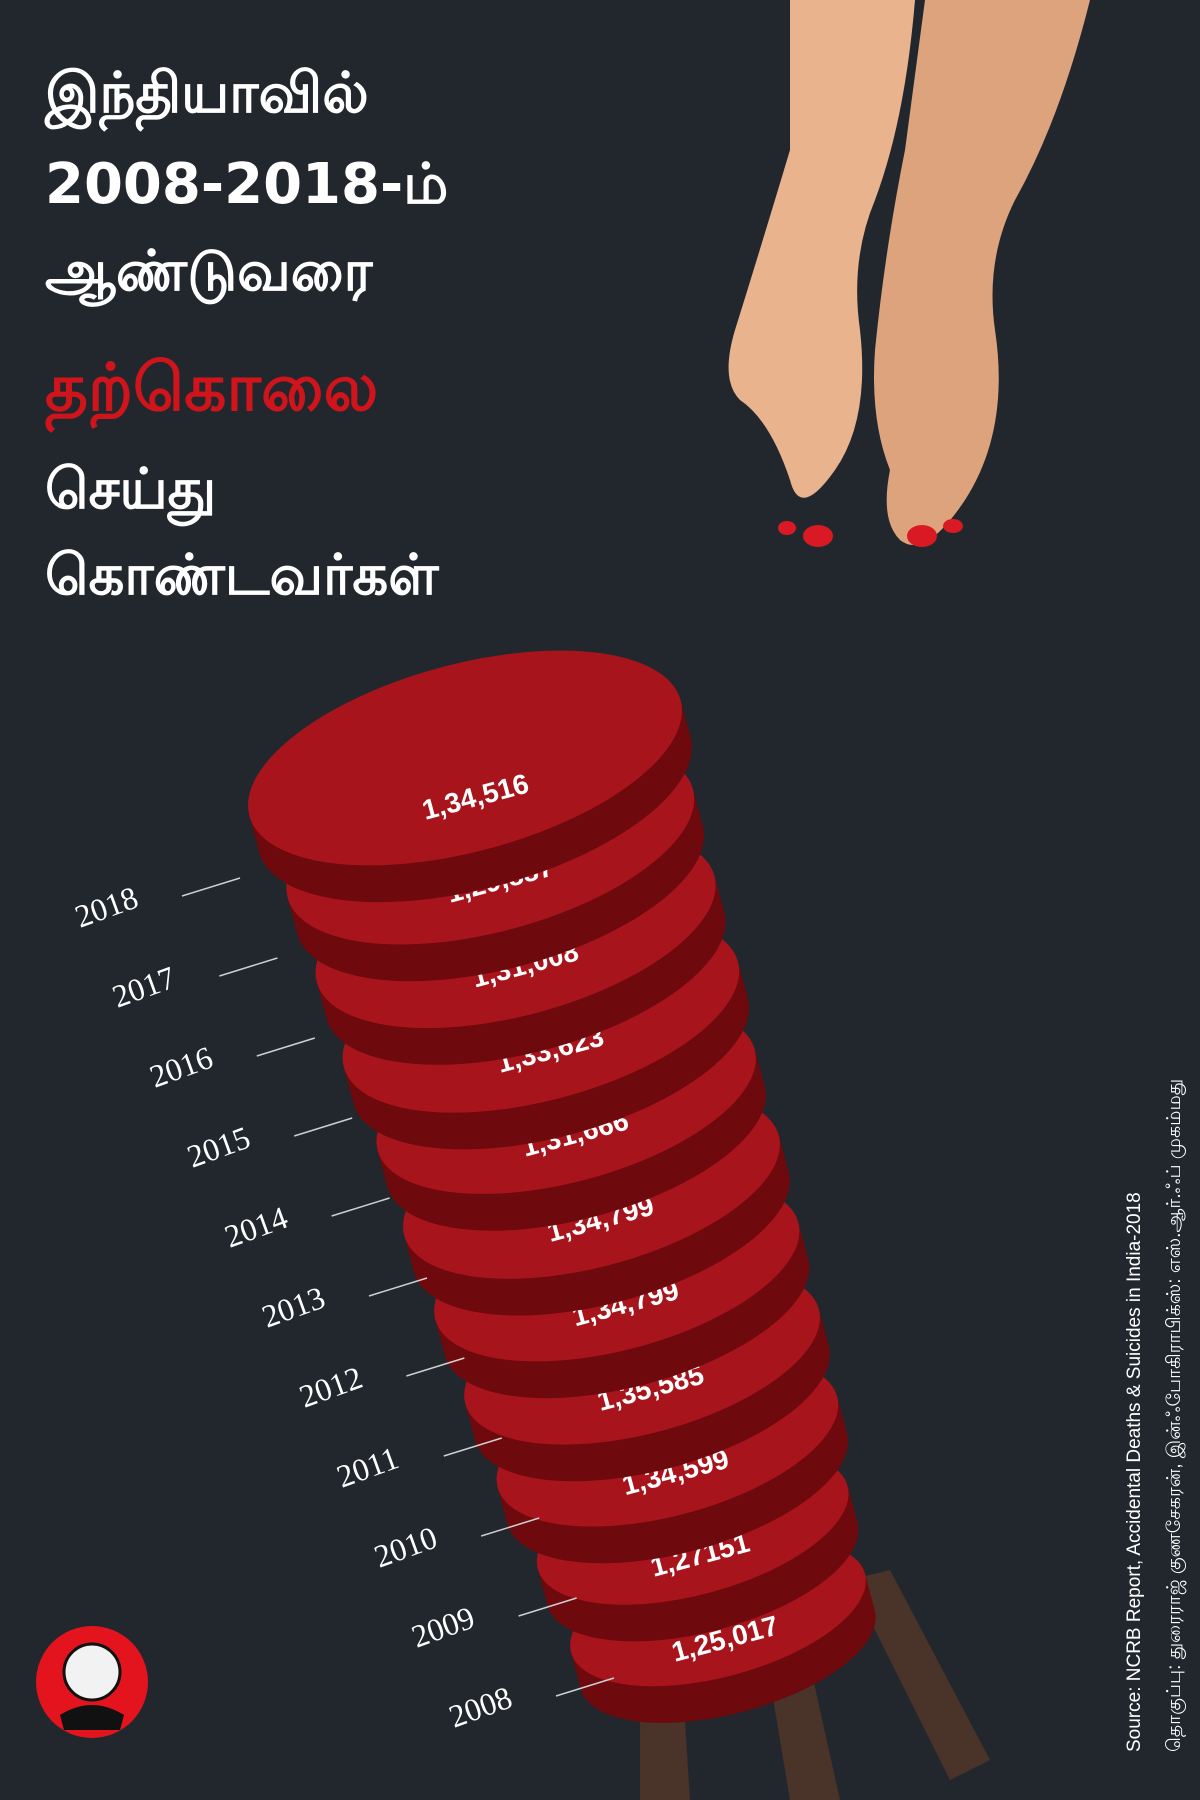 This screenshot has width=1200, height=1800. I want to click on title-highlight: தற்கொலை, so click(211, 391).